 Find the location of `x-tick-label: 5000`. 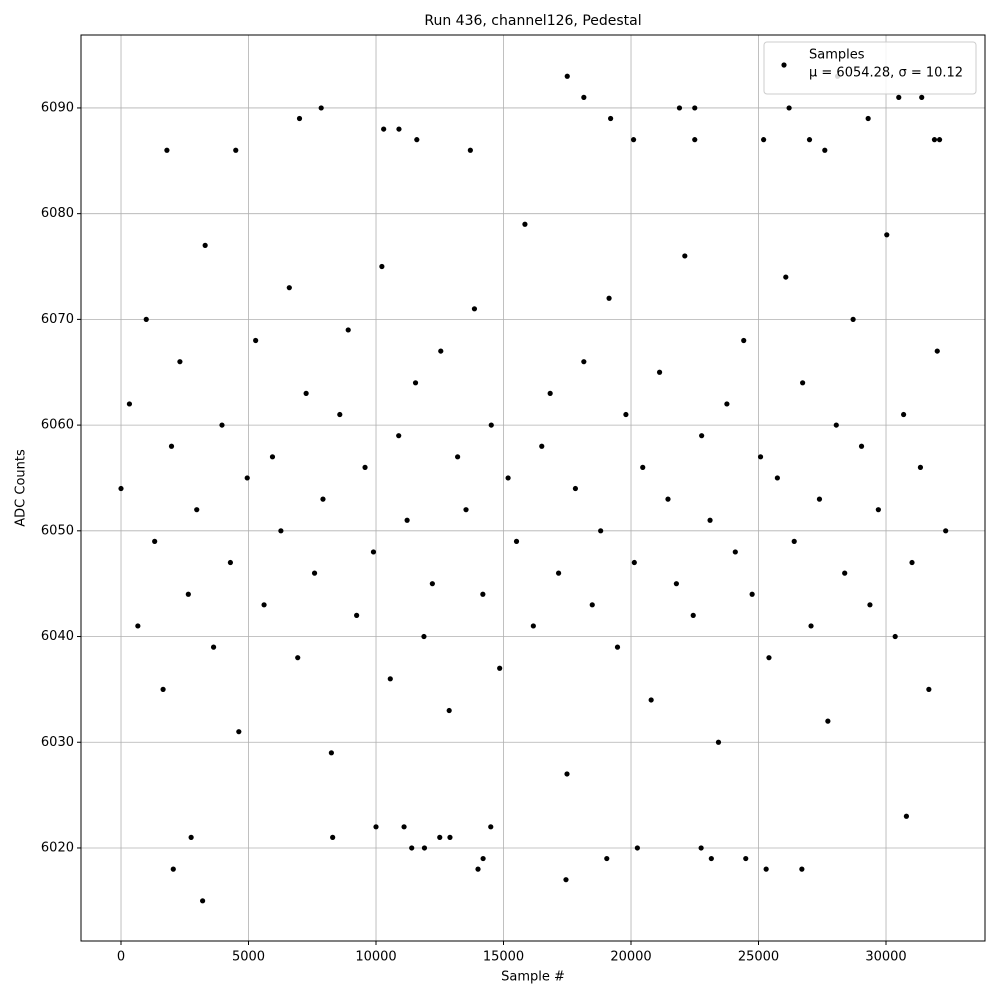

x-tick-label: 5000 is located at coordinates (248, 957).